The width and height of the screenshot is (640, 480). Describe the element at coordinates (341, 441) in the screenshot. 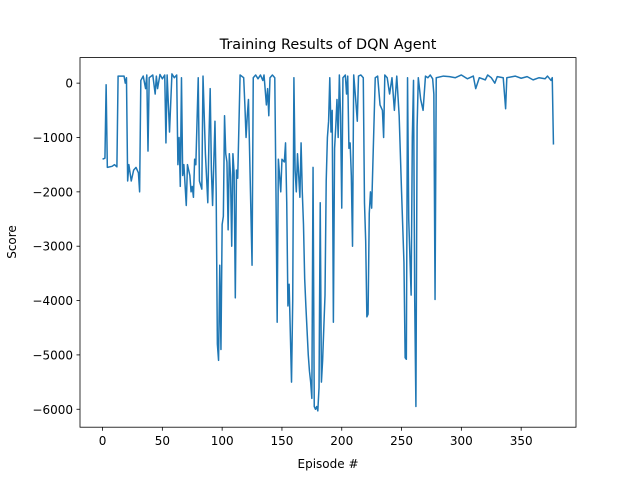

I see `x-tick-label: 200` at that location.